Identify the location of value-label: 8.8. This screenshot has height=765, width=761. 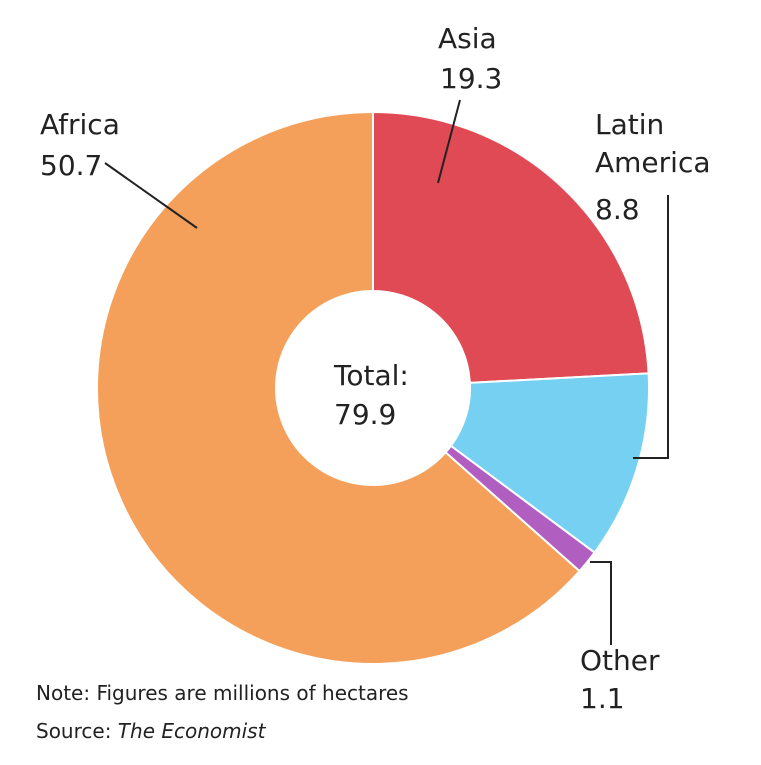
(617, 209).